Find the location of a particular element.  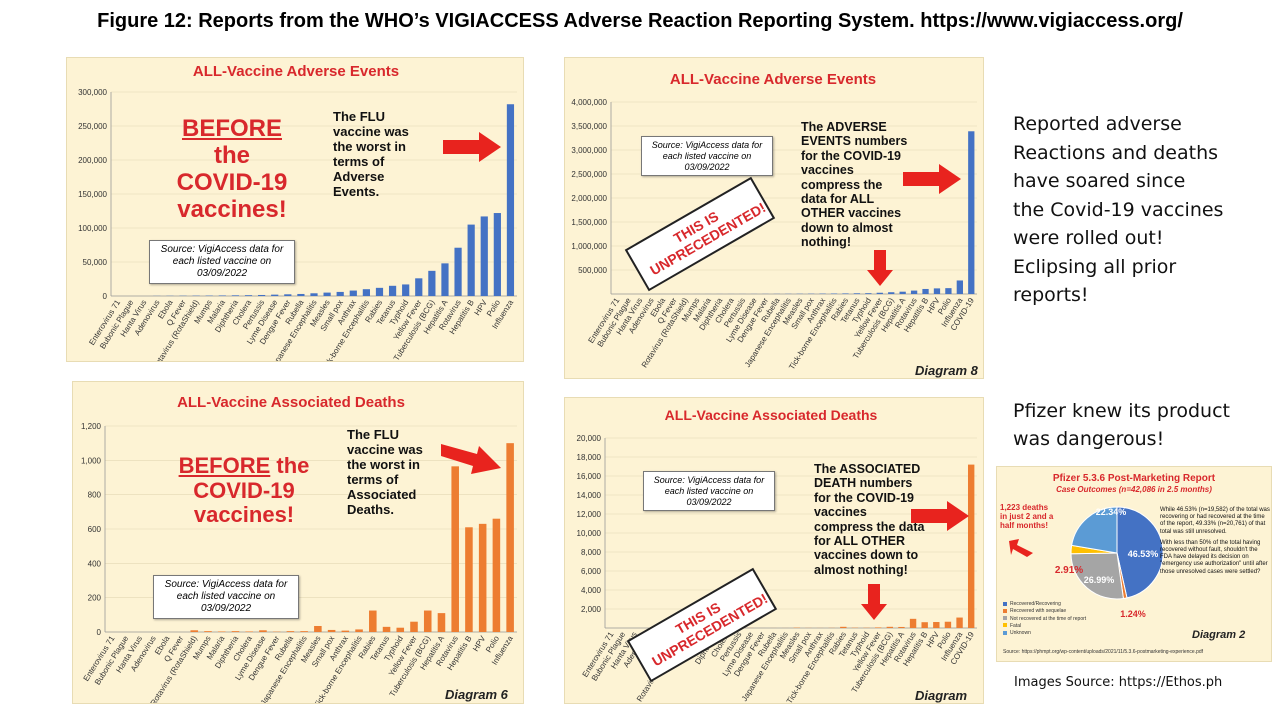

source-line: each listed vaccine on is located at coordinates (222, 261).